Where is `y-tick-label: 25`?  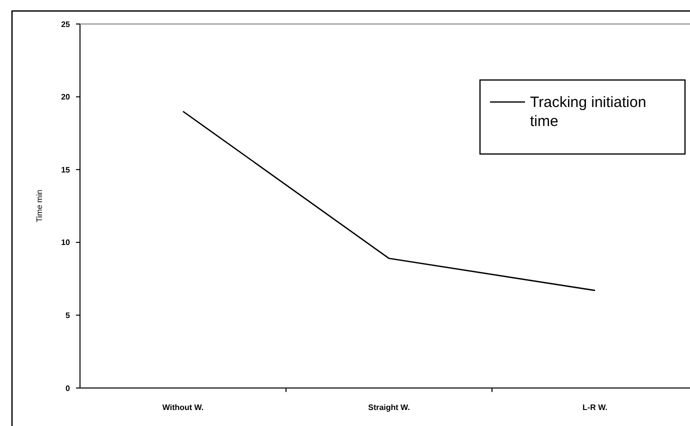 y-tick-label: 25 is located at coordinates (66, 24).